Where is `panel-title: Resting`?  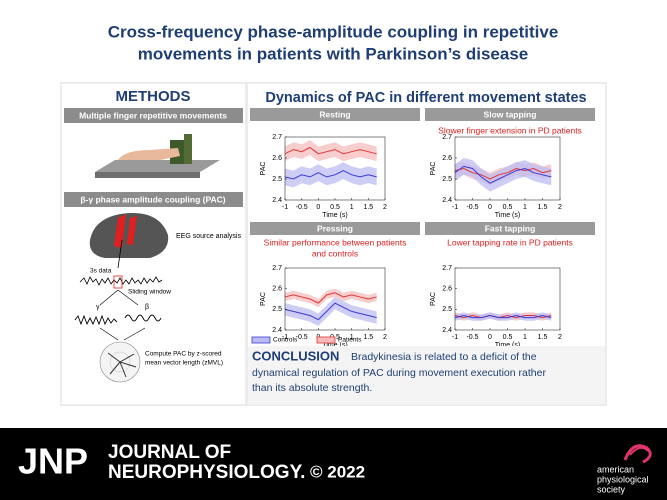
panel-title: Resting is located at coordinates (334, 114).